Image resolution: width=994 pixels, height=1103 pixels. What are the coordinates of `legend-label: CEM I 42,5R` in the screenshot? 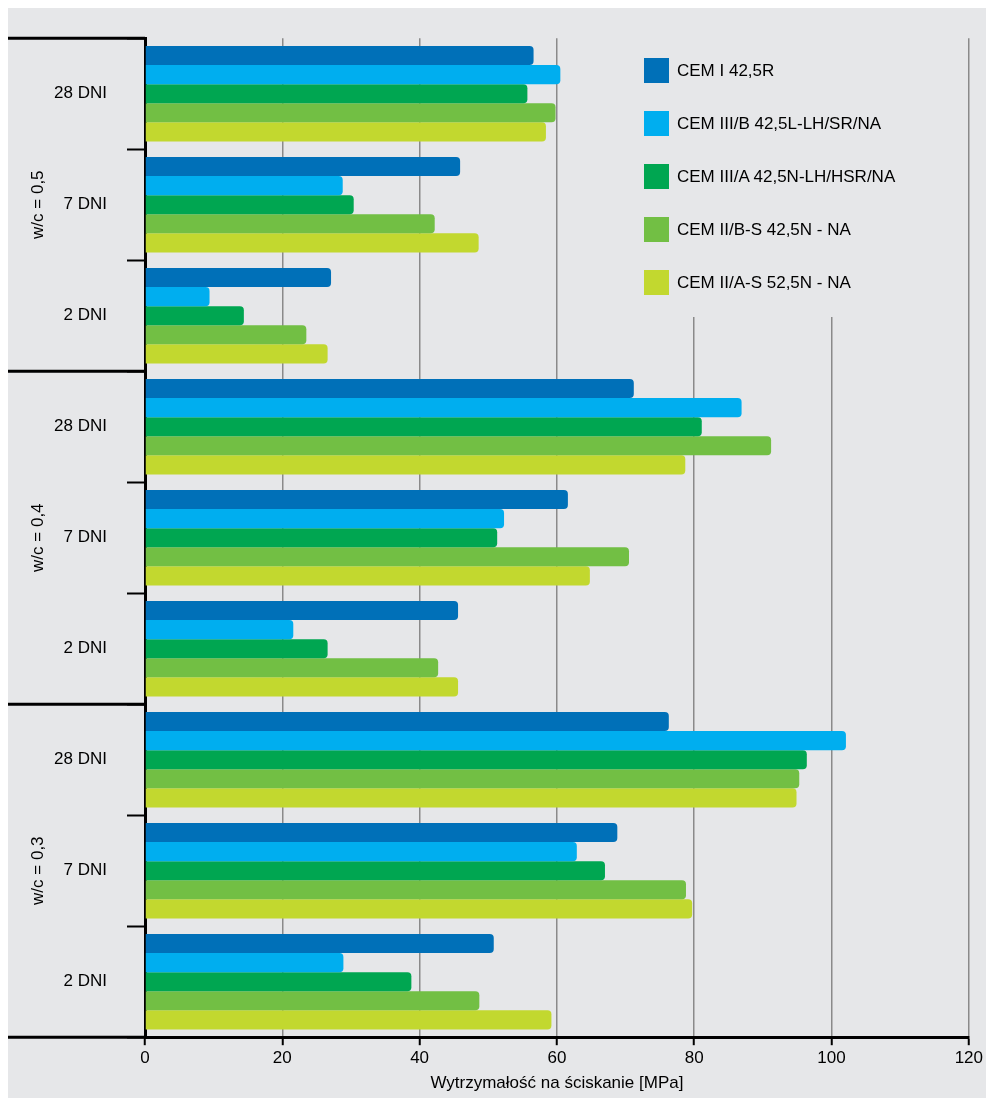 It's located at (726, 70).